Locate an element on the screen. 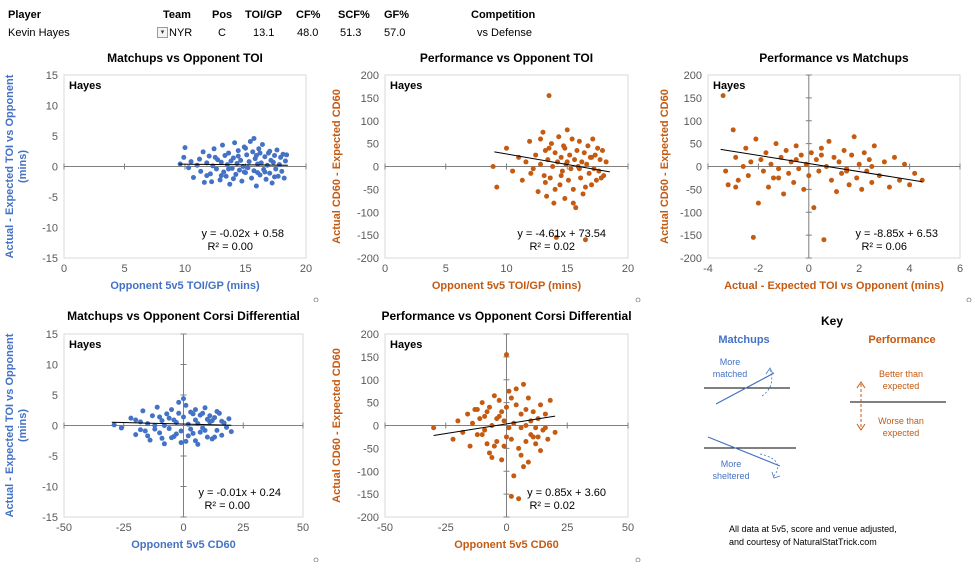  y-tick-label: 10 is located at coordinates (52, 107).